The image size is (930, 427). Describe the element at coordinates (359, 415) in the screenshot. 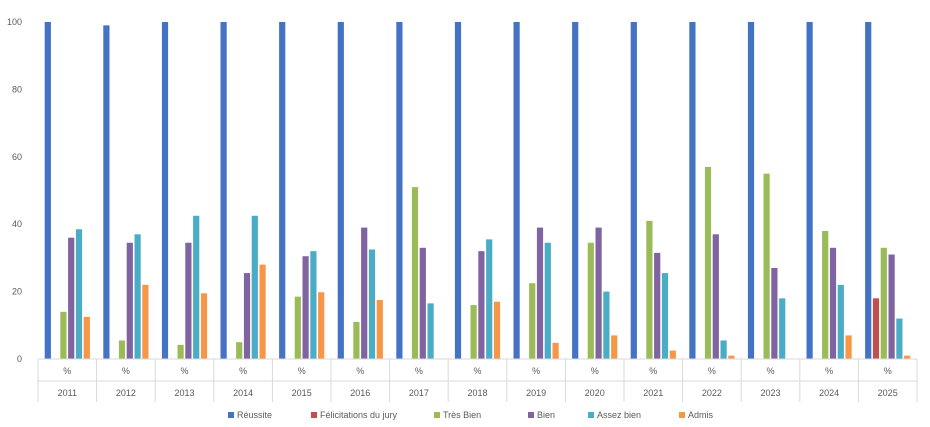

I see `legend-label: Félicitations du jury` at that location.